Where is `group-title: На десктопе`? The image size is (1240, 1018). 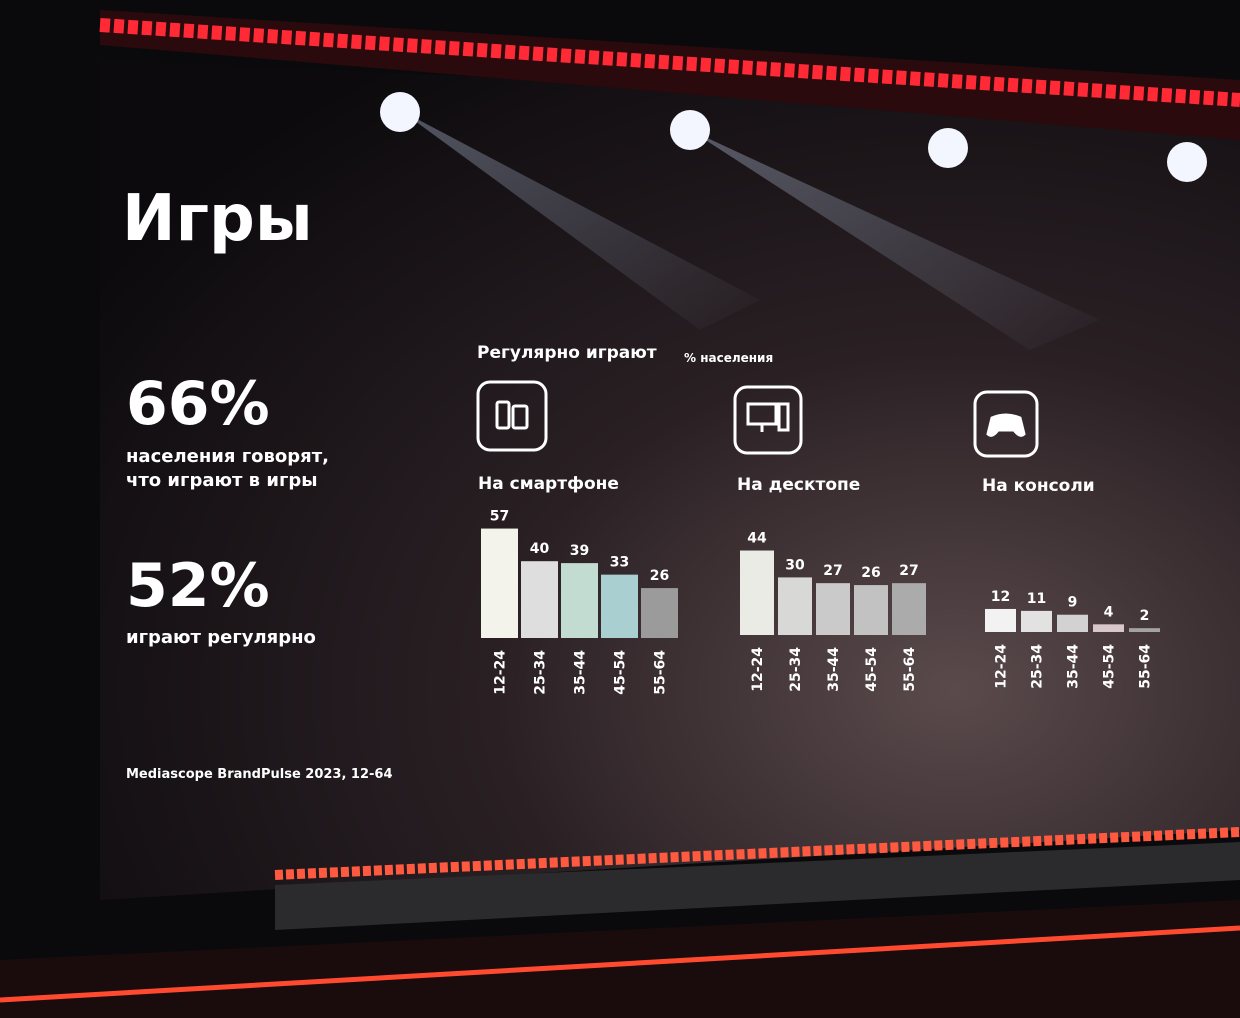
group-title: На десктопе is located at coordinates (798, 485).